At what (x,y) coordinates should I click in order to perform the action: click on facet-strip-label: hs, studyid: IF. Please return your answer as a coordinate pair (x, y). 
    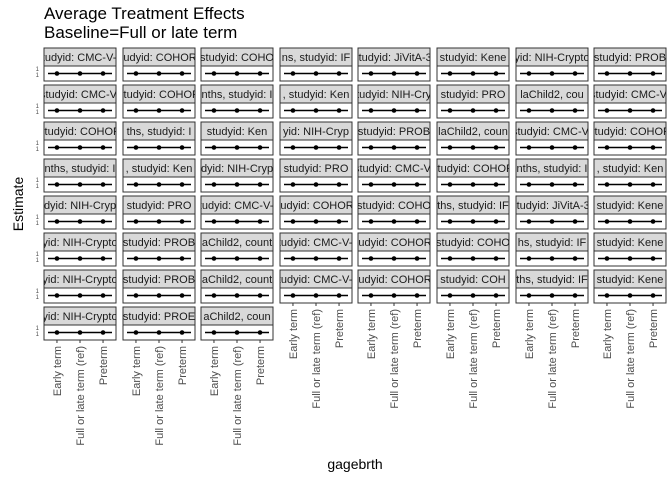
    Looking at the image, I should click on (552, 243).